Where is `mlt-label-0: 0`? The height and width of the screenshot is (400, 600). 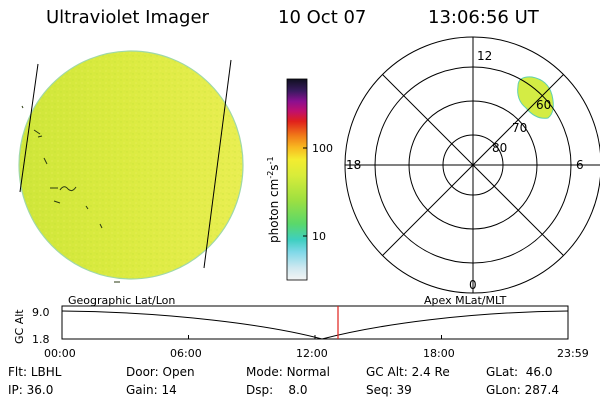 mlt-label-0: 0 is located at coordinates (473, 285).